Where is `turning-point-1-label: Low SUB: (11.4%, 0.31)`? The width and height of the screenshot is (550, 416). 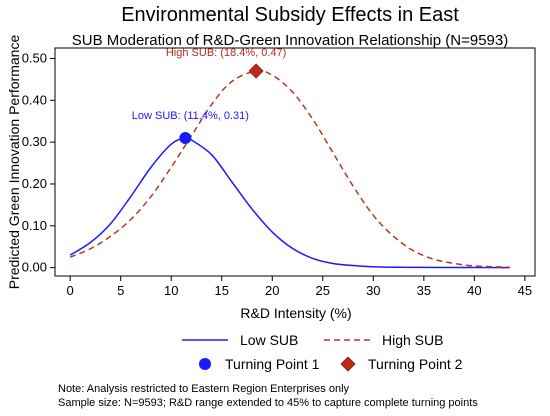 turning-point-1-label: Low SUB: (11.4%, 0.31) is located at coordinates (190, 116).